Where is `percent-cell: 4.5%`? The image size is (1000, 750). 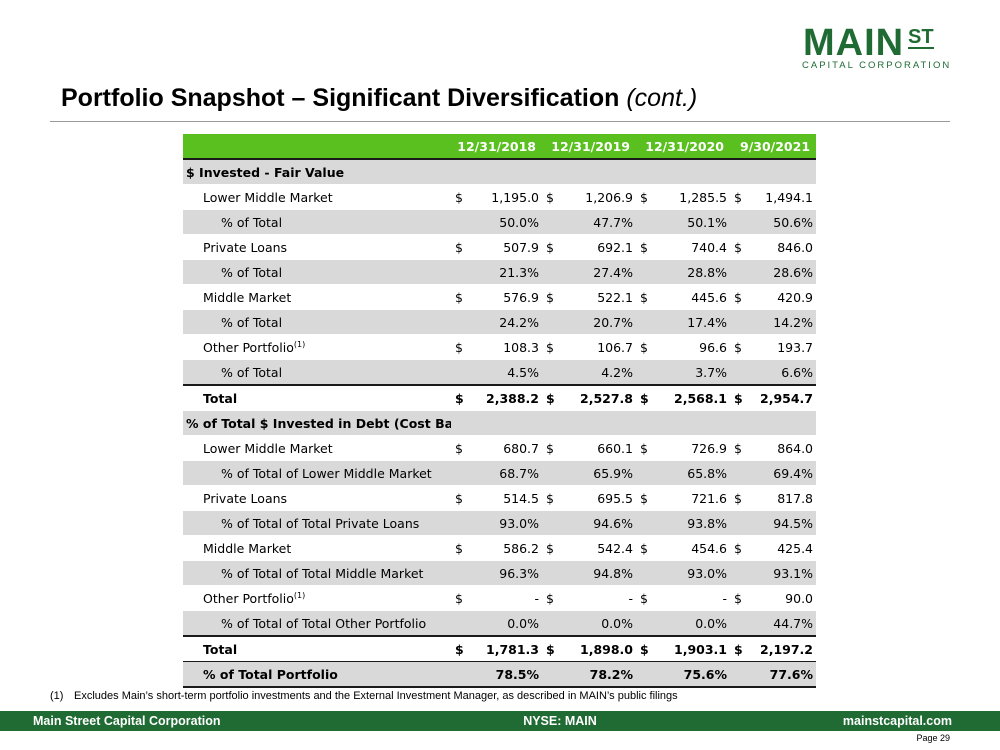
percent-cell: 4.5% is located at coordinates (496, 372).